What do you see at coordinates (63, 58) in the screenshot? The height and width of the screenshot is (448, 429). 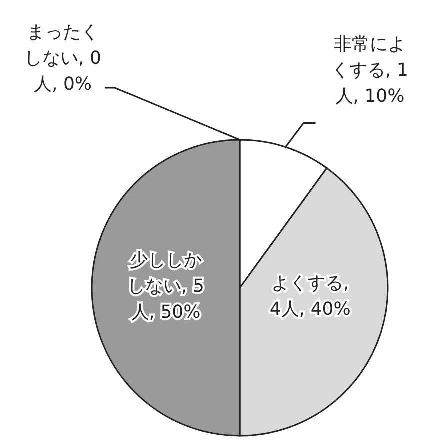 I see `category-label: まったくしない, 0人, 0%` at bounding box center [63, 58].